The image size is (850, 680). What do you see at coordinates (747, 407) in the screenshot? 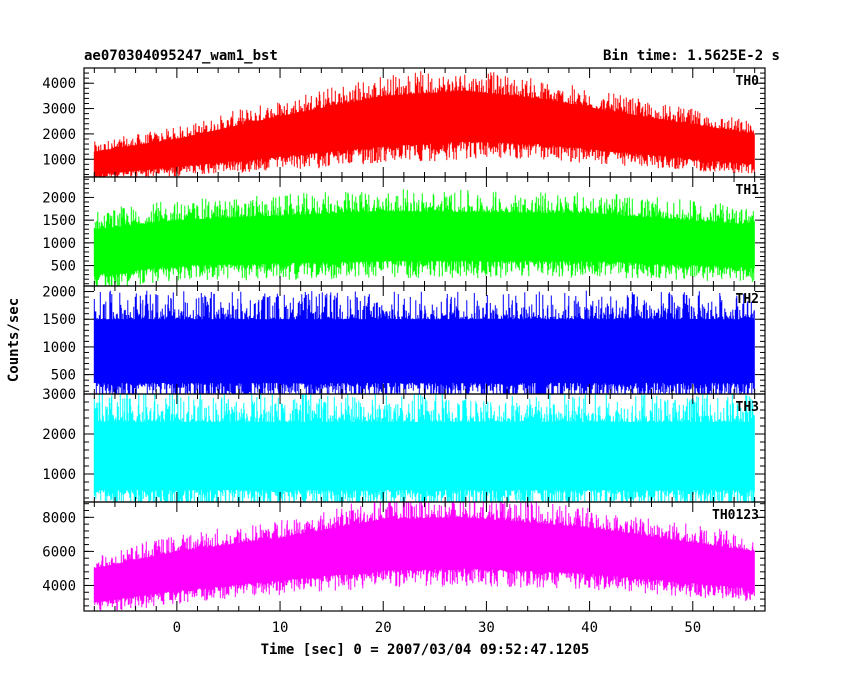
I see `panel-label-th3: TH3` at bounding box center [747, 407].